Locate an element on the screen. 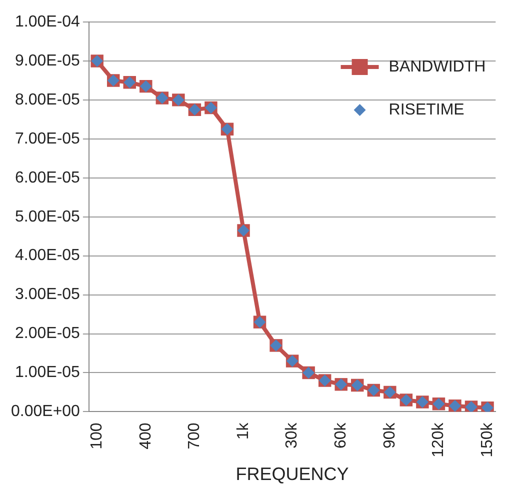 This screenshot has height=498, width=518. y-tick-label: 2.00E-05 is located at coordinates (47, 333).